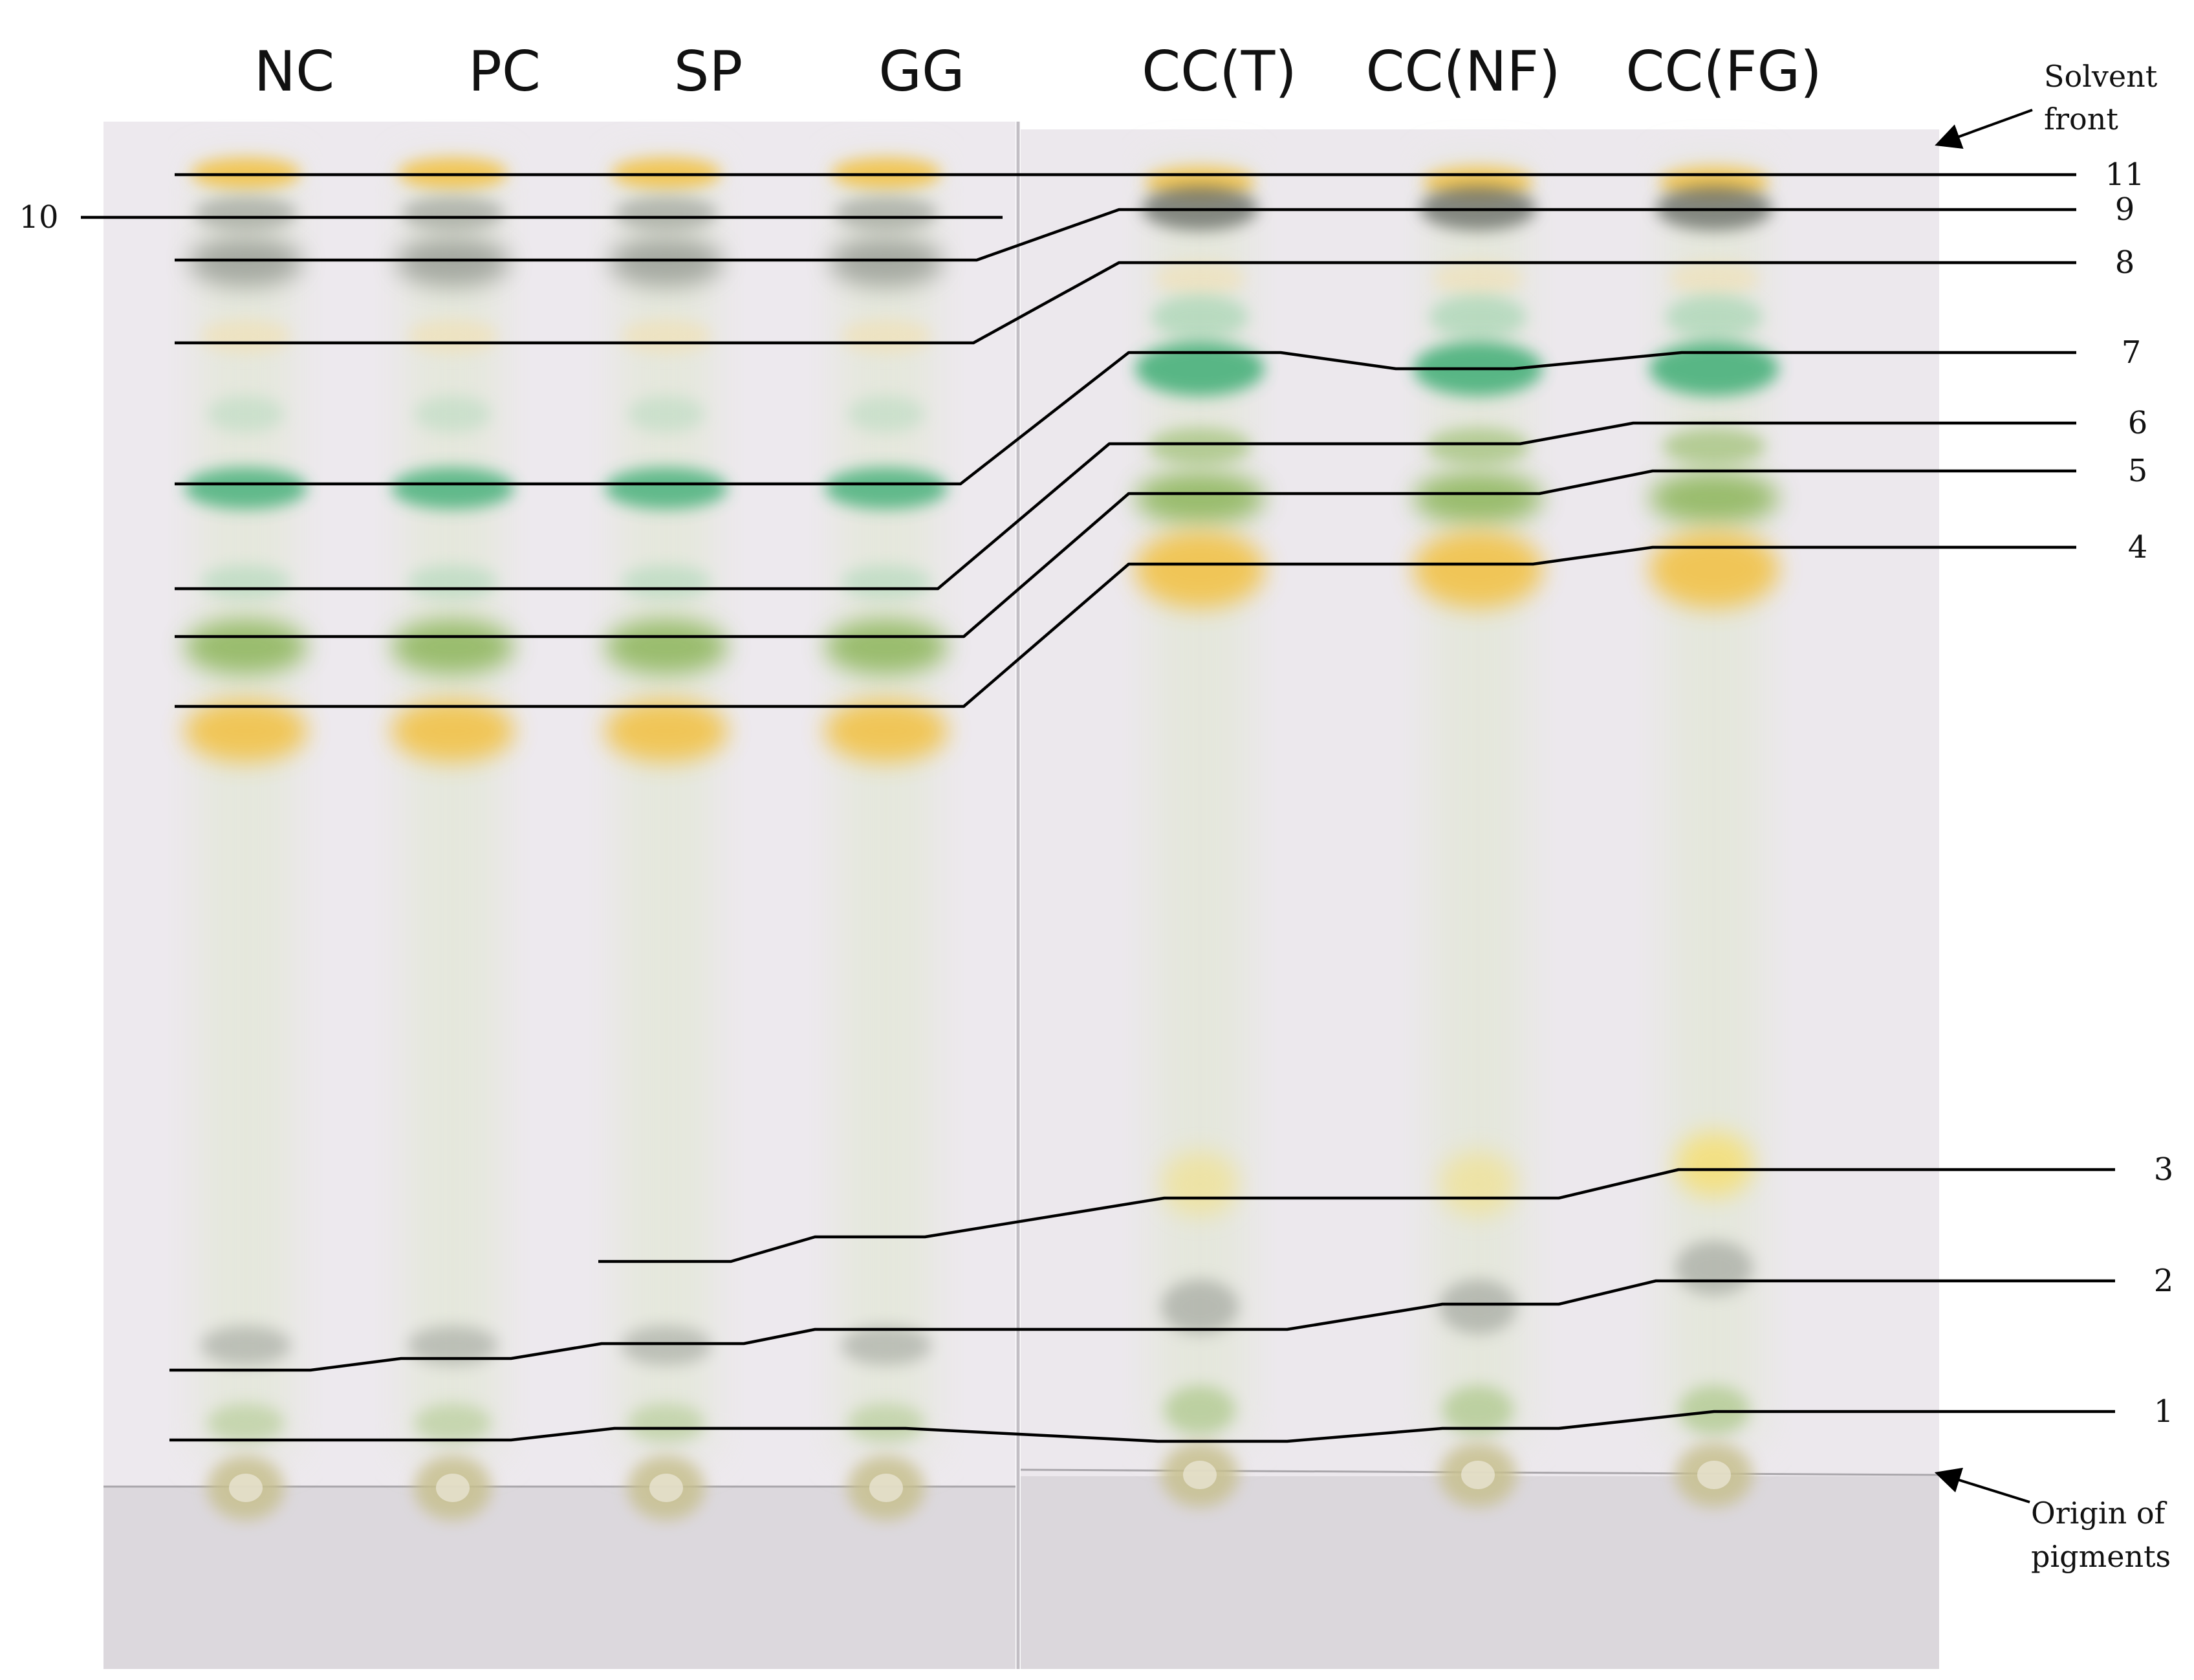  What do you see at coordinates (1715, 317) in the screenshot?
I see `lane-7-band-green-light` at bounding box center [1715, 317].